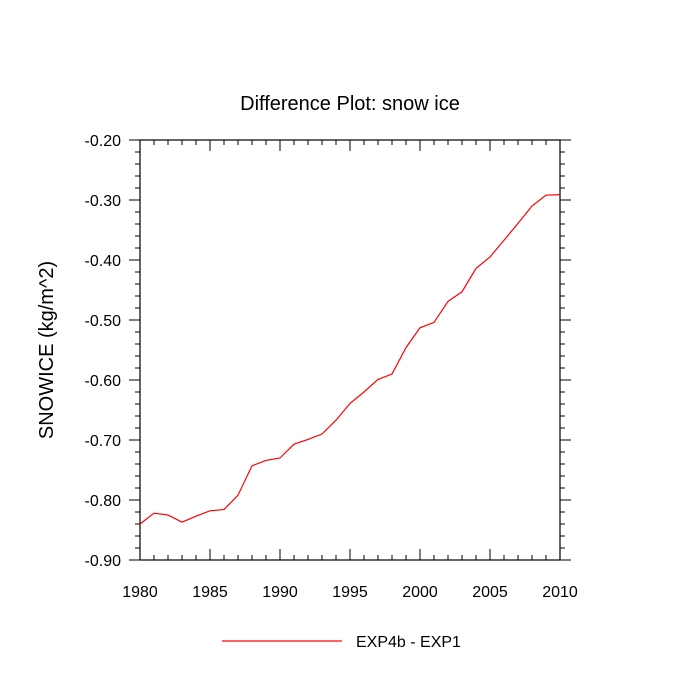 This screenshot has height=700, width=700. What do you see at coordinates (408, 642) in the screenshot?
I see `legend-entry-label: EXP4b - EXP1` at bounding box center [408, 642].